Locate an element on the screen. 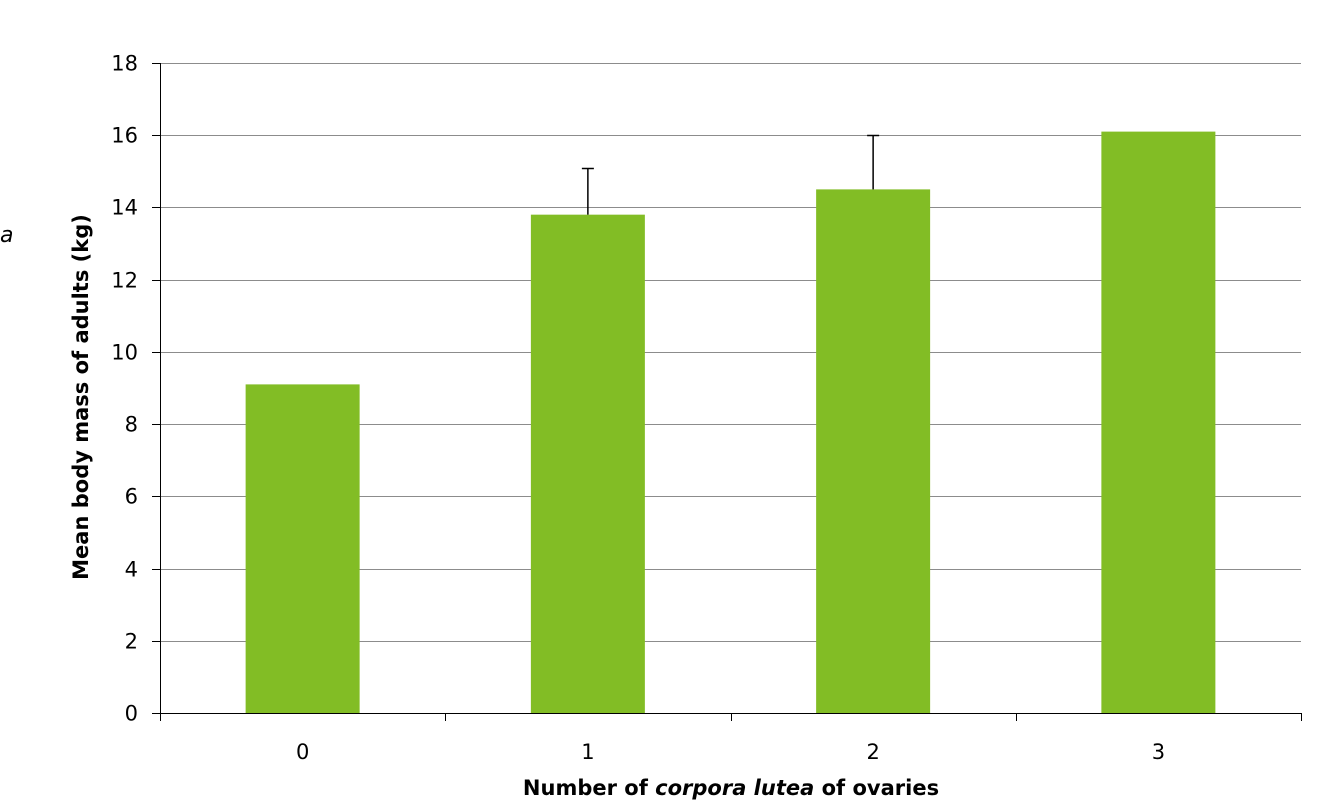 Image resolution: width=1339 pixels, height=800 pixels. x-axis-title: Number of corpora lutea of ovaries is located at coordinates (731, 788).